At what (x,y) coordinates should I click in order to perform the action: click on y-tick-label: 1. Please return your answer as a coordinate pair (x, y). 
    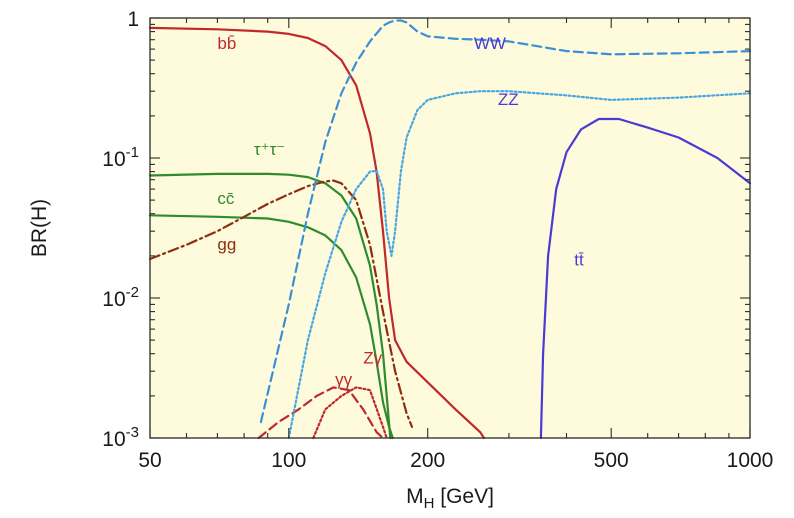
    Looking at the image, I should click on (133, 19).